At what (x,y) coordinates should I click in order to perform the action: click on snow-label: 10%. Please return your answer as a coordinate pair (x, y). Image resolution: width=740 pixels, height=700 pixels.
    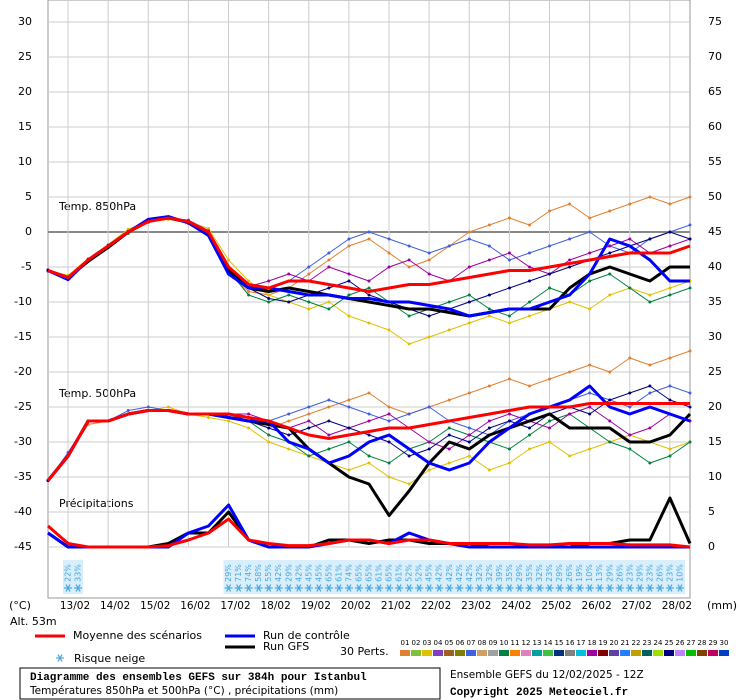
    Looking at the image, I should click on (679, 573).